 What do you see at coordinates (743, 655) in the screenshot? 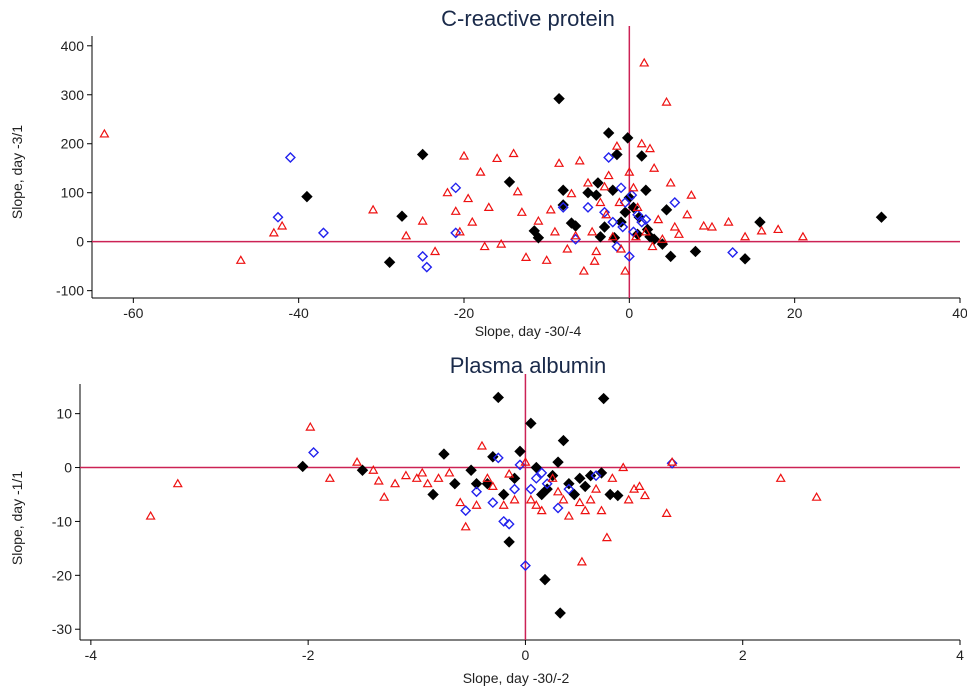
I see `albumin-x-tick-label: 2` at bounding box center [743, 655].